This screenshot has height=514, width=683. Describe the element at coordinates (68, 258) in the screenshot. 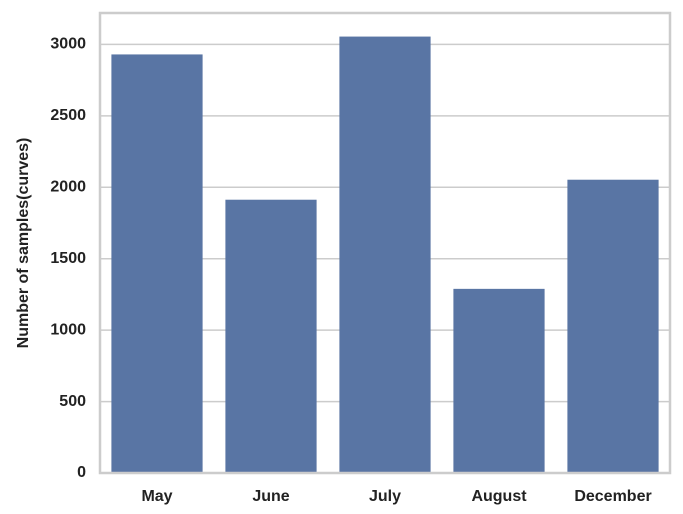

I see `y-tick-label: 1500` at that location.